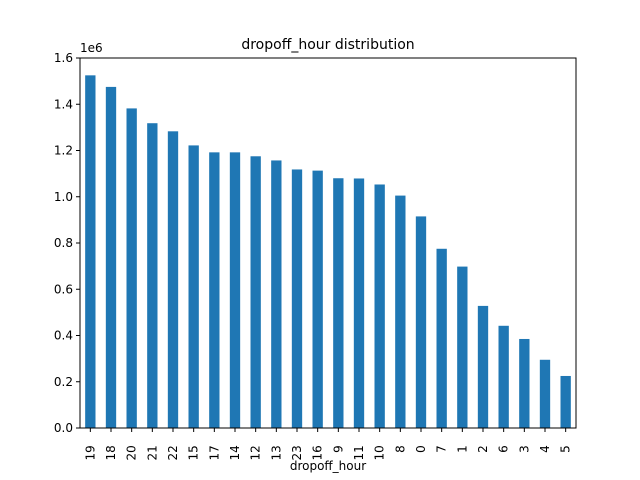 This screenshot has height=480, width=640. Describe the element at coordinates (63, 336) in the screenshot. I see `y-tick-label-2: 0.4` at that location.